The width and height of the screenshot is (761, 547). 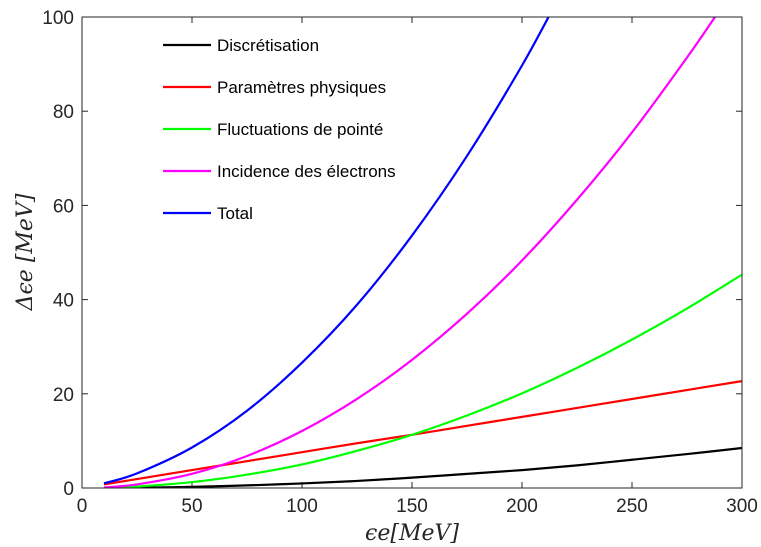 What do you see at coordinates (412, 506) in the screenshot?
I see `x-tick-label: 150` at bounding box center [412, 506].